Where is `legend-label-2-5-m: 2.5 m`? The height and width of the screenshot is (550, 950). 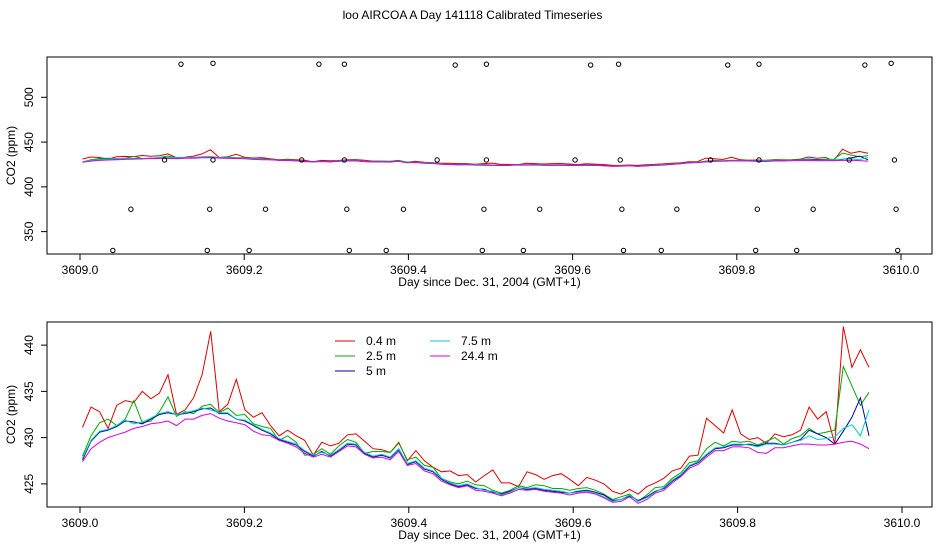 legend-label-2-5-m: 2.5 m is located at coordinates (381, 356).